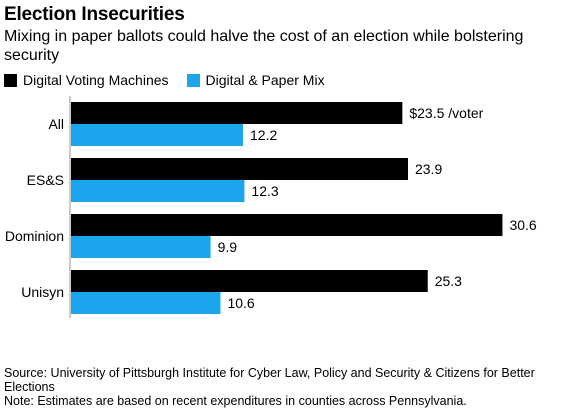 The width and height of the screenshot is (587, 416). I want to click on bar-mix-all, so click(157, 135).